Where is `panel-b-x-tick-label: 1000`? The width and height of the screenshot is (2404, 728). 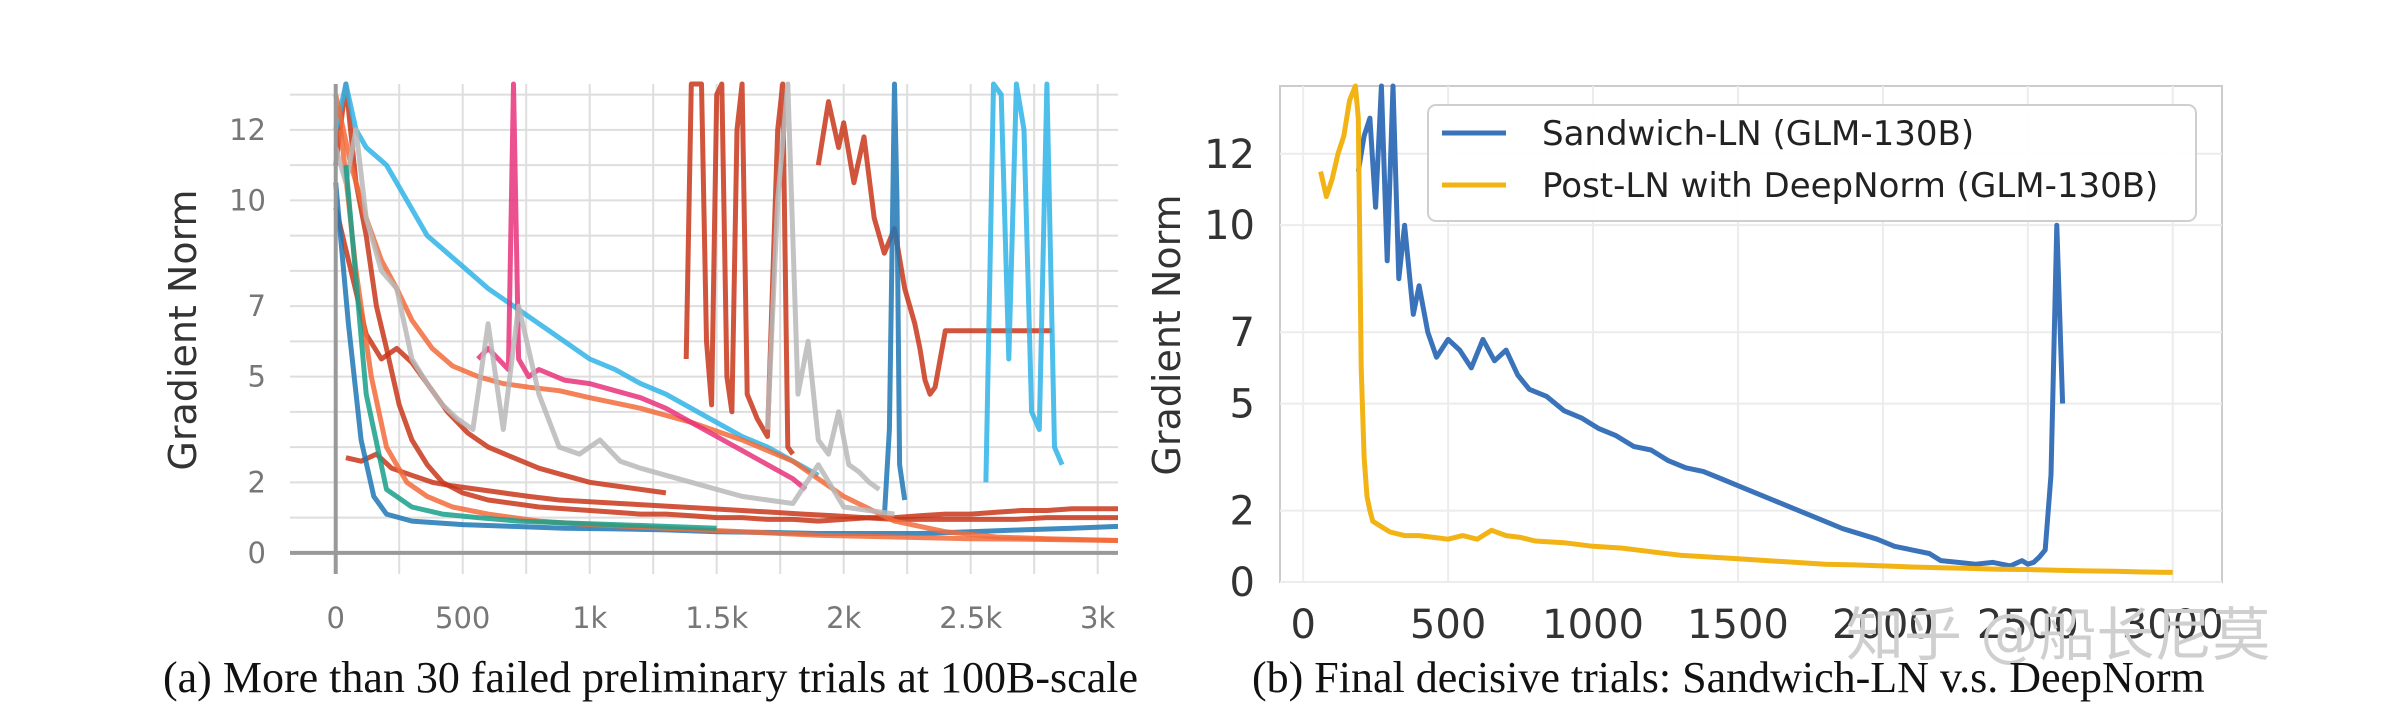 panel-b-x-tick-label: 1000 is located at coordinates (1593, 625).